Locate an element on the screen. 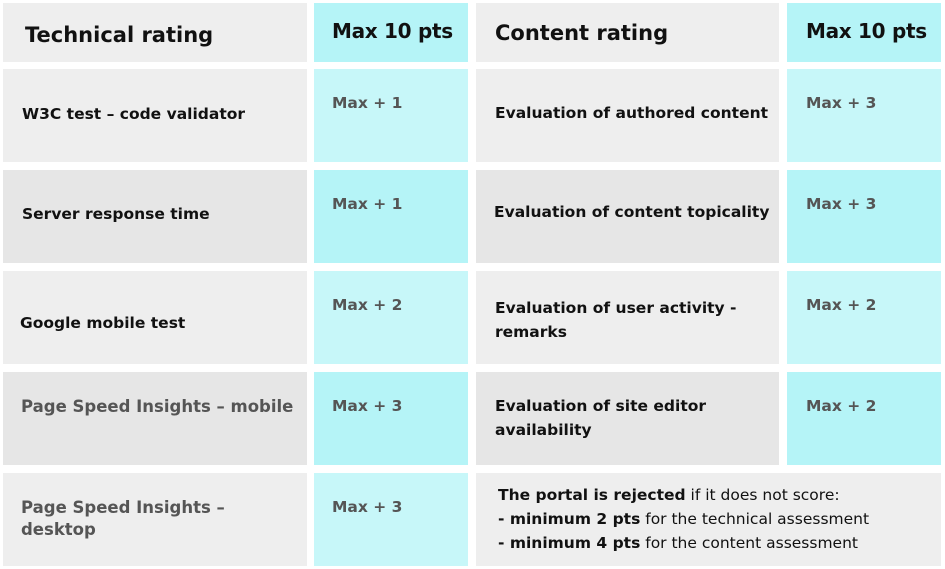 The height and width of the screenshot is (569, 945). rejection-line2-rest: for the content assessment is located at coordinates (749, 543).